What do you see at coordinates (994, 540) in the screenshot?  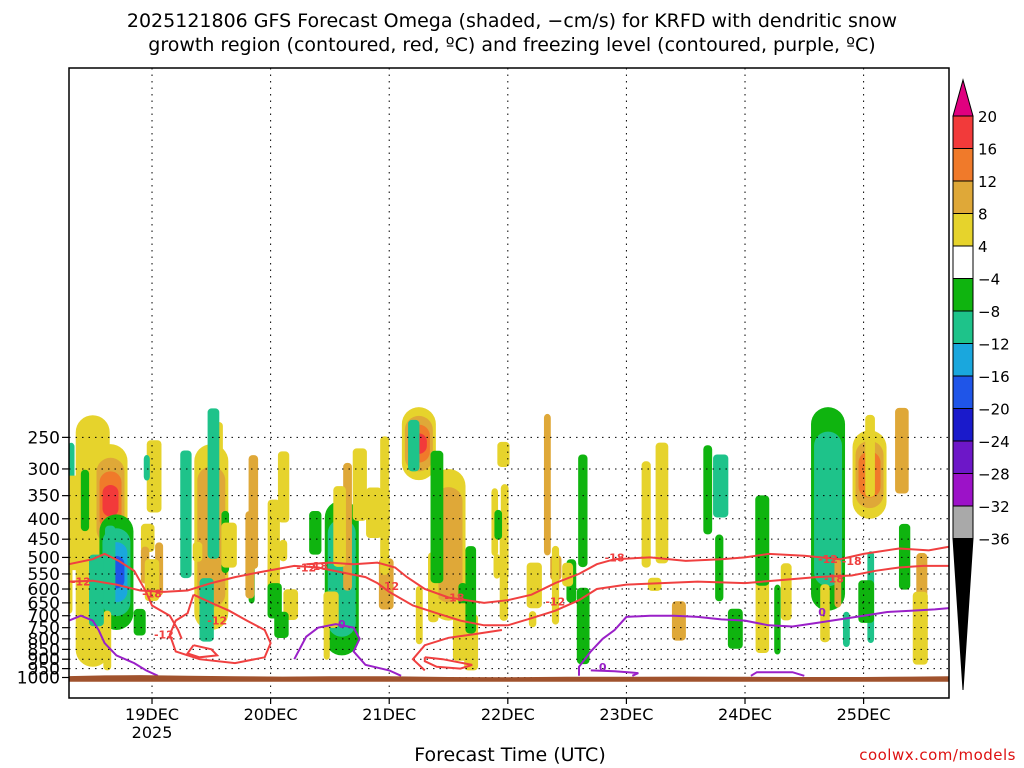 I see `colorbar-label: −36` at bounding box center [994, 540].